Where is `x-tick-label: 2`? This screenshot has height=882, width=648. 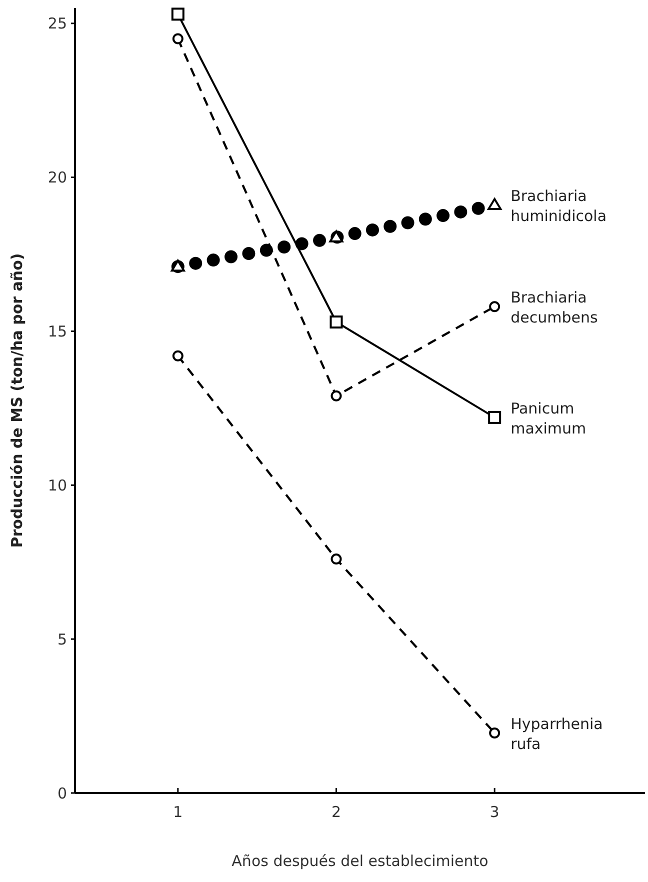
x-tick-label: 2 is located at coordinates (336, 812).